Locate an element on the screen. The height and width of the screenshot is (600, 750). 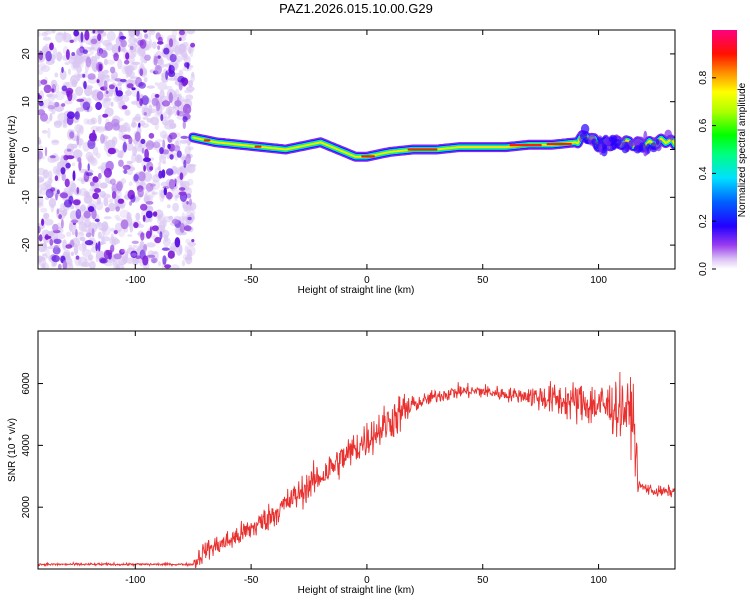
snr-x-tick-label: -100 is located at coordinates (135, 580).